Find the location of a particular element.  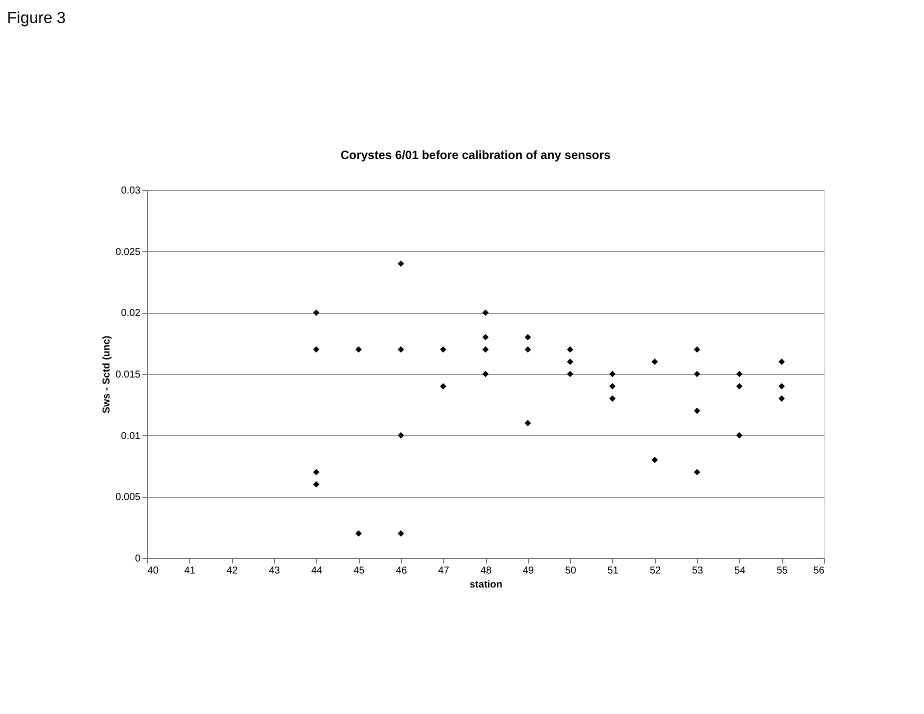

x-tick-label: 41 is located at coordinates (190, 571).